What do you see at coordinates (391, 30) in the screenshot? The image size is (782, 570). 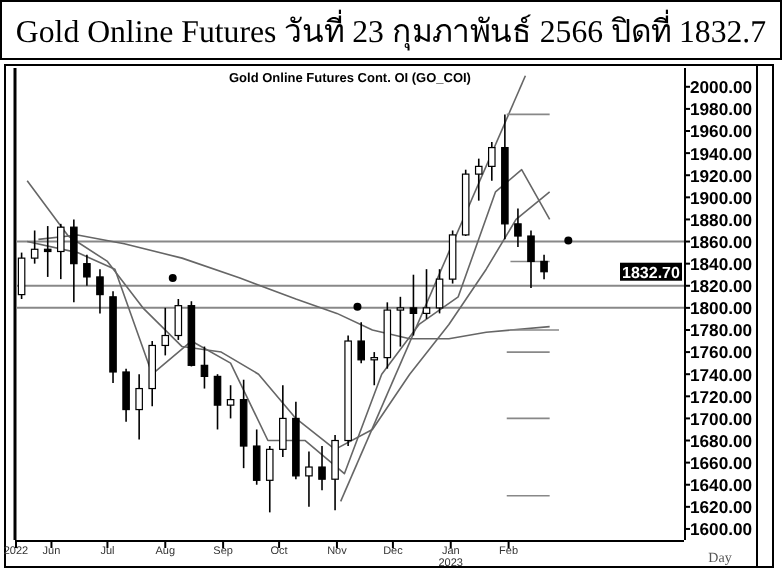 I see `chart-title: Gold Online Futures วันที่ 23 กุมภาพันธ์ 2566 ปิดที่ 1832.7` at bounding box center [391, 30].